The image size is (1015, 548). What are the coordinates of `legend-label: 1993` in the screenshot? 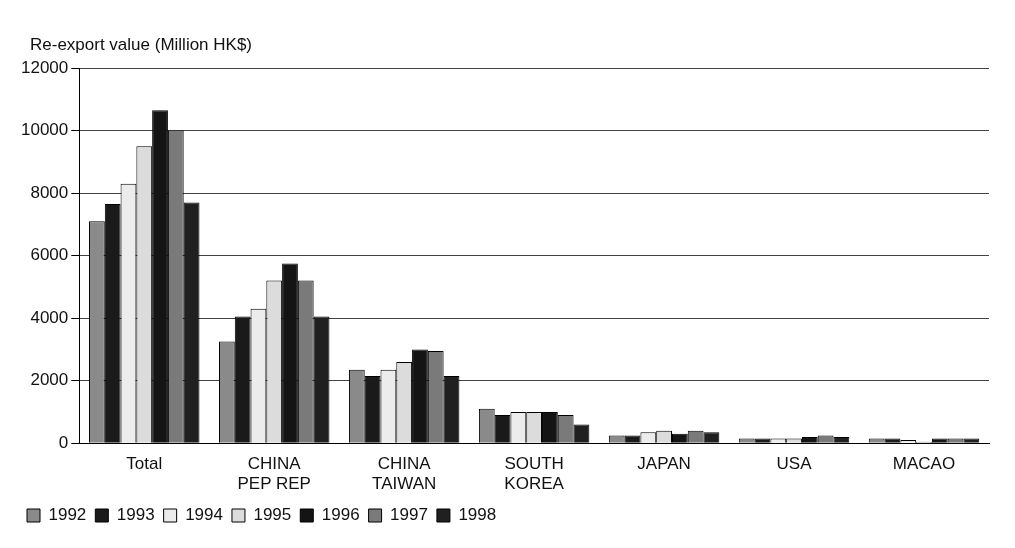 It's located at (135, 515).